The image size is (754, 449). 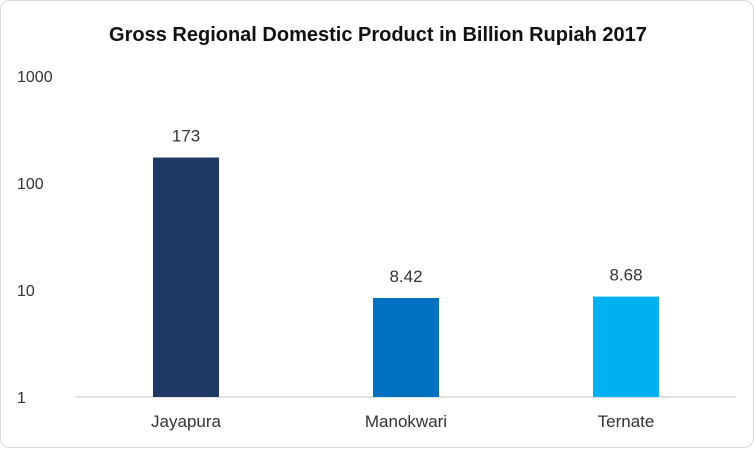 What do you see at coordinates (406, 347) in the screenshot?
I see `bar-manokwari` at bounding box center [406, 347].